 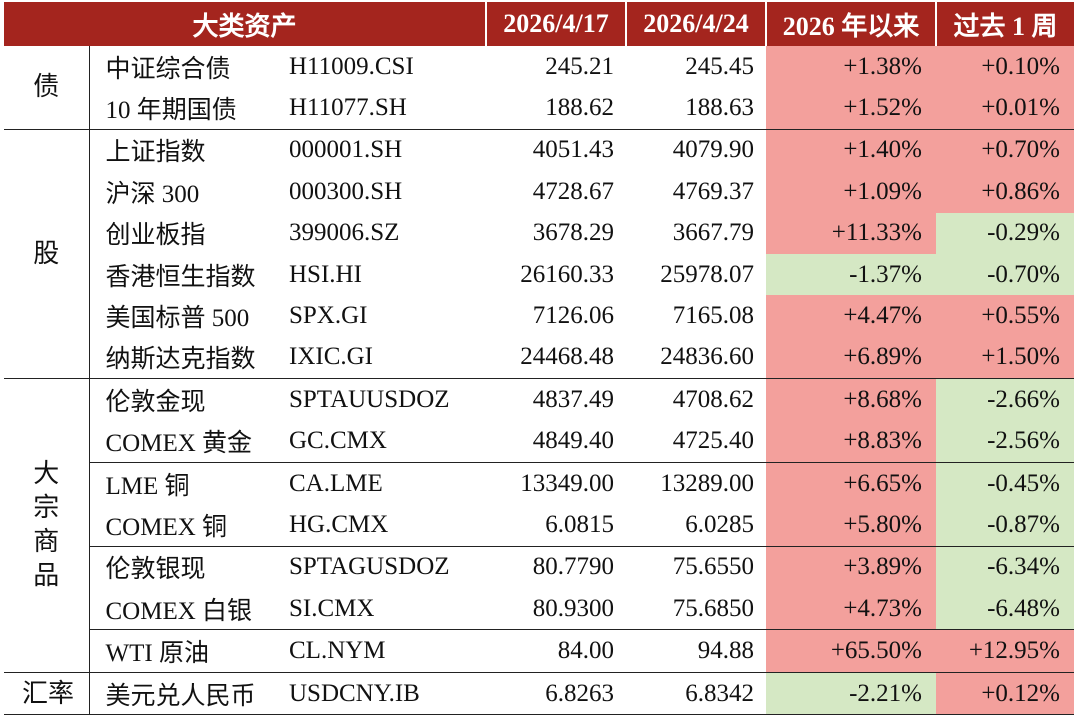 I want to click on value-date1: 6.0815, so click(x=556, y=525).